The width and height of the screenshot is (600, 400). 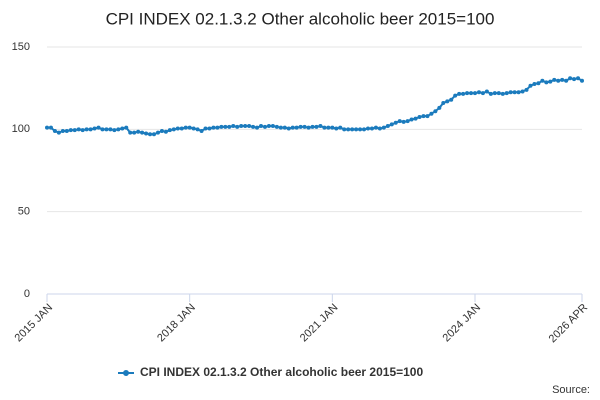 What do you see at coordinates (571, 390) in the screenshot?
I see `source: Source:` at bounding box center [571, 390].